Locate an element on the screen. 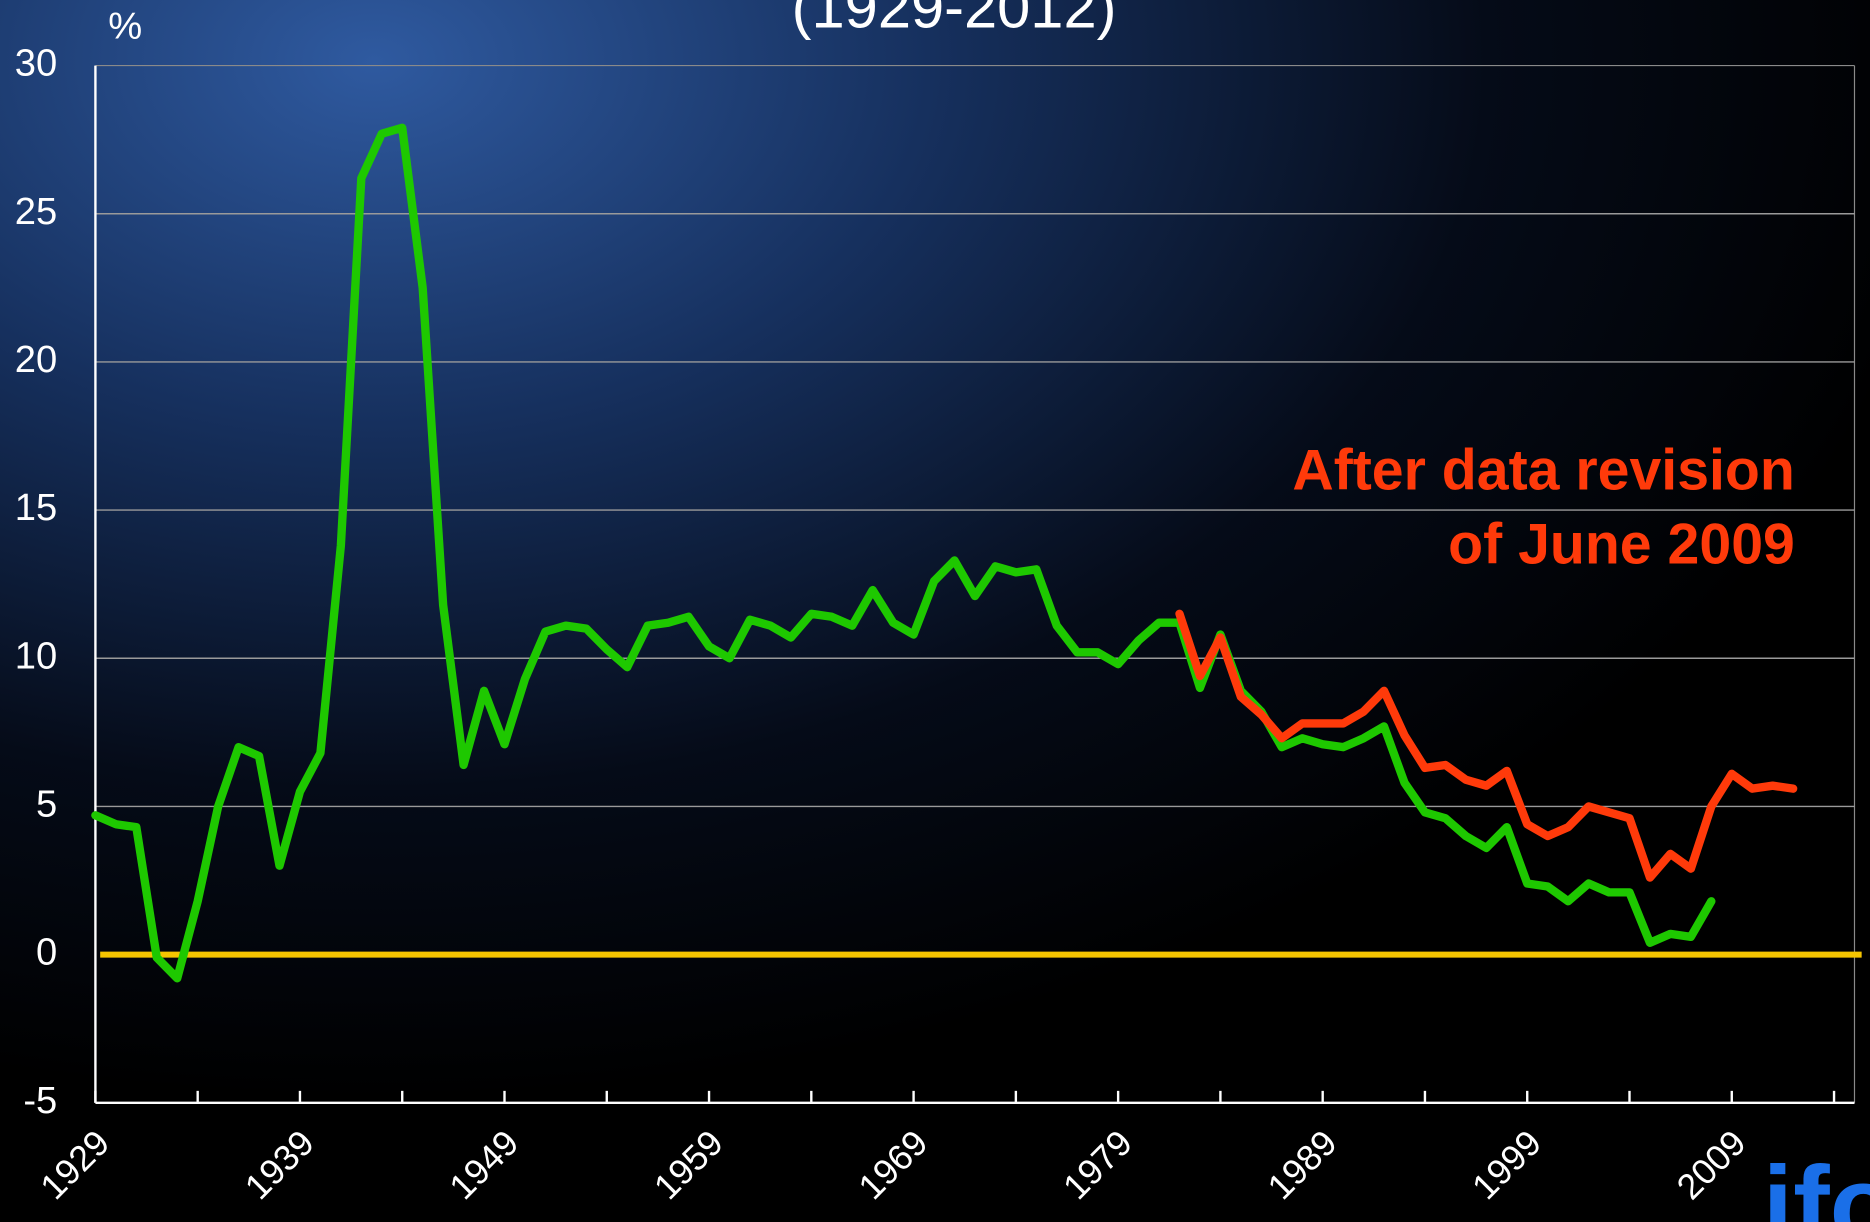 The width and height of the screenshot is (1870, 1222). logo: ifo is located at coordinates (1816, 1183).